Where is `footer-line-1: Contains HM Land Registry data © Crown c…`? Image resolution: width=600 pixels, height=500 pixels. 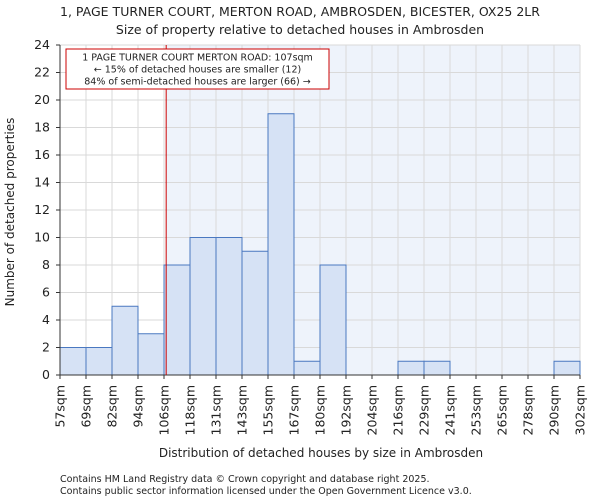
footer-line-1: Contains HM Land Registry data © Crown c… is located at coordinates (245, 479).